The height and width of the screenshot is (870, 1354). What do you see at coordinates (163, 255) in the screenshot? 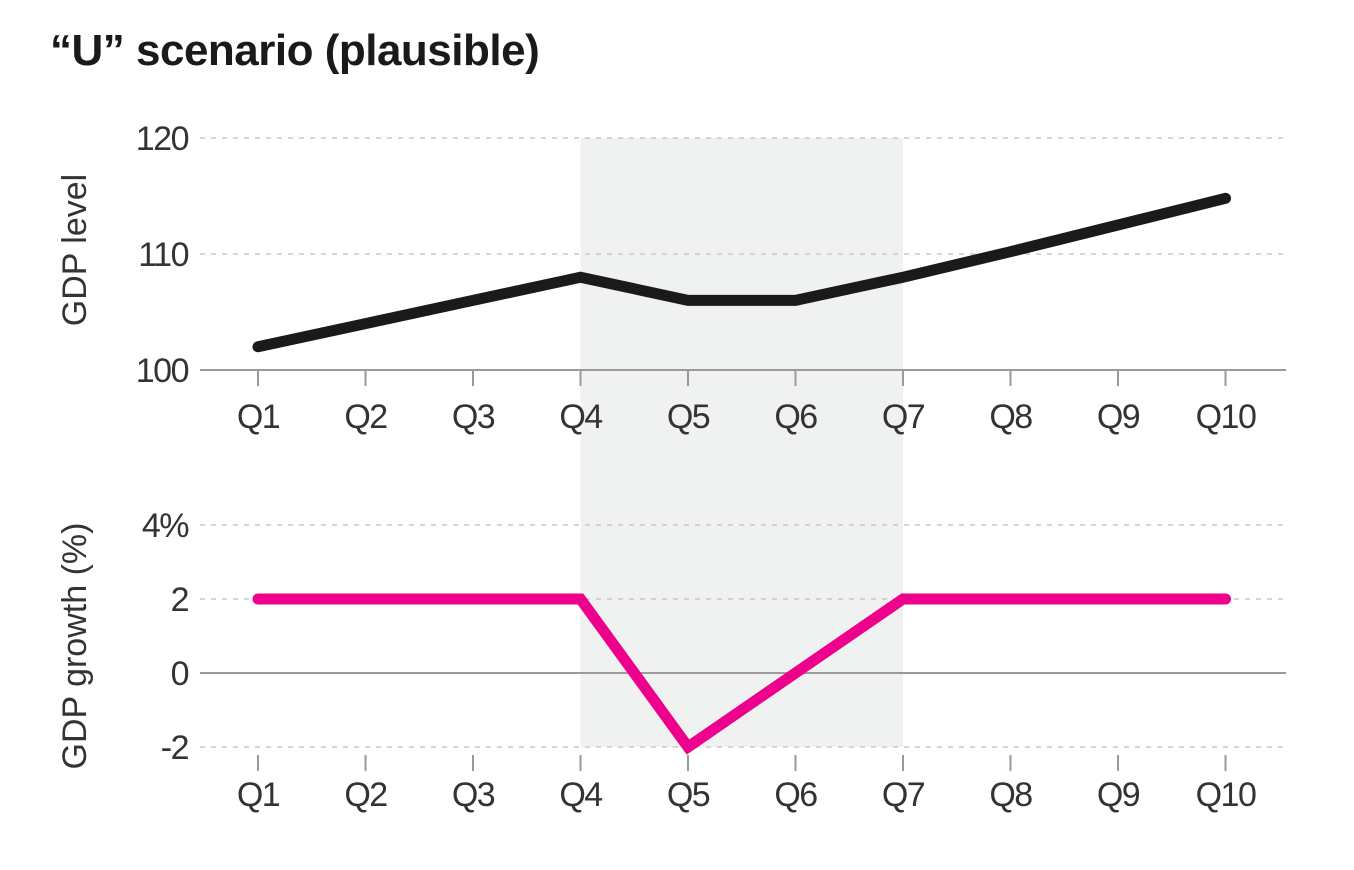
I see `y-tick-label: 110` at bounding box center [163, 255].